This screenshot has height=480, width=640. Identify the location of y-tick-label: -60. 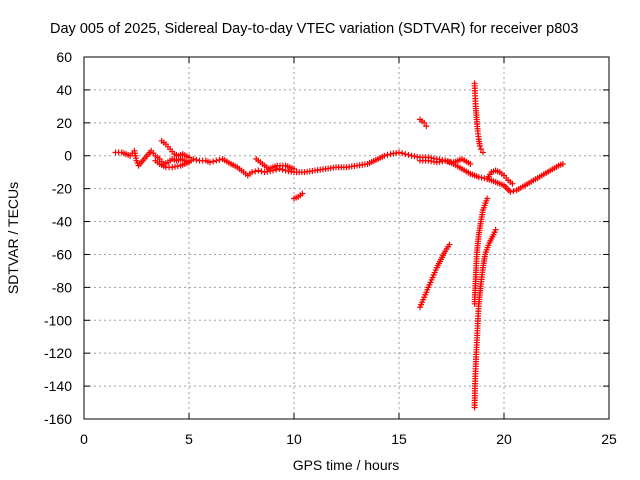
(62, 254).